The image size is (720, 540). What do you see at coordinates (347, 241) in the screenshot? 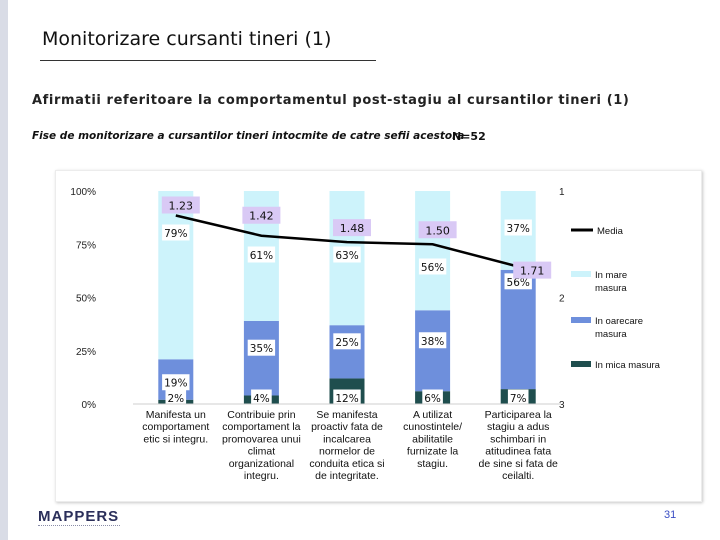
I see `media-line` at bounding box center [347, 241].